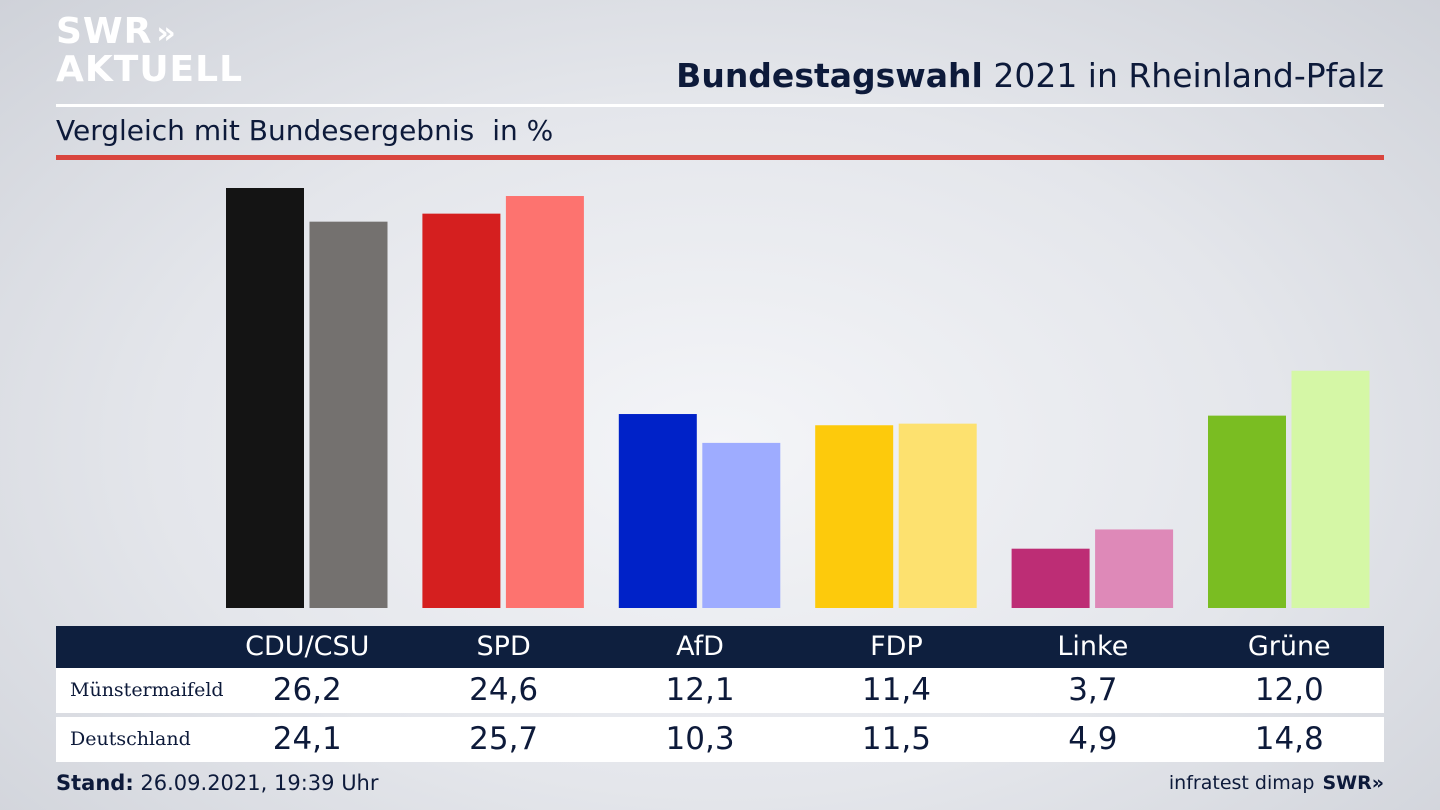 The width and height of the screenshot is (1440, 810). Describe the element at coordinates (896, 739) in the screenshot. I see `value-fdp-deutschland: 11,5` at that location.